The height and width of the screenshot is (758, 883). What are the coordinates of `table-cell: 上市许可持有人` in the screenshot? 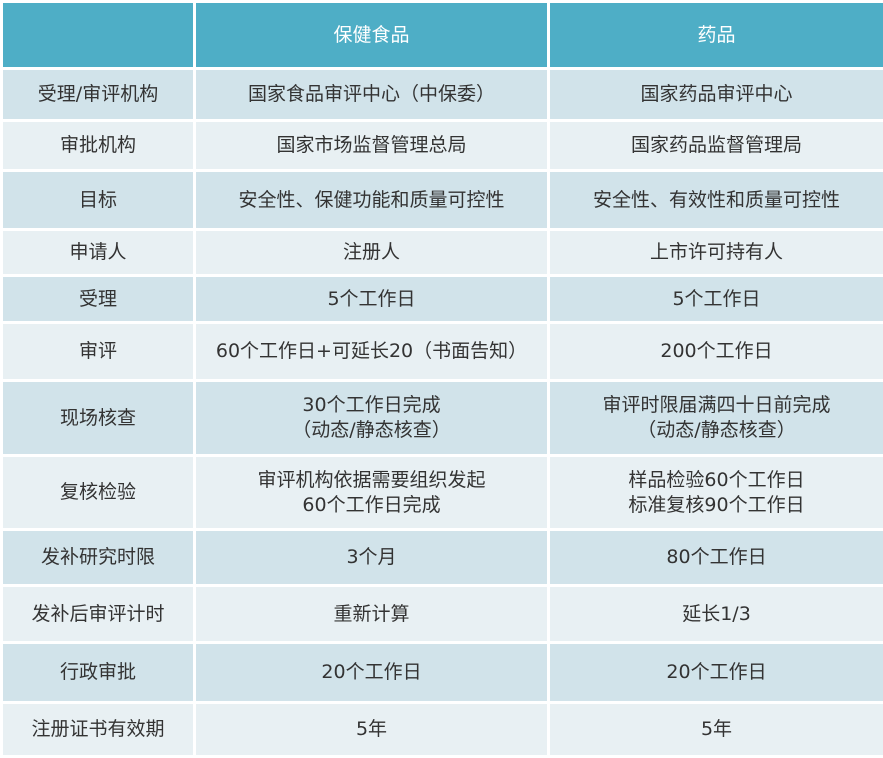 It's located at (716, 253).